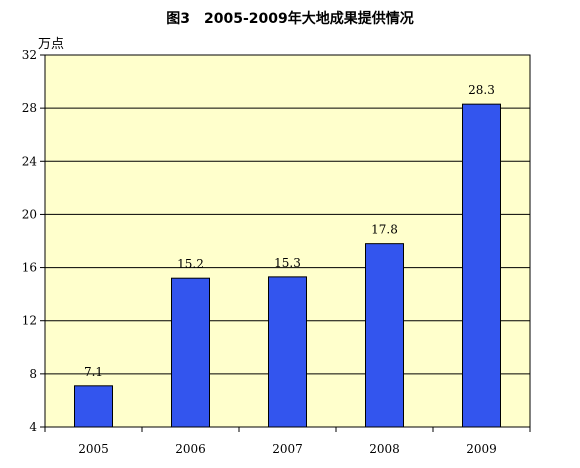 This screenshot has height=468, width=580. I want to click on y-axis-unit-label: 万点, so click(51, 44).